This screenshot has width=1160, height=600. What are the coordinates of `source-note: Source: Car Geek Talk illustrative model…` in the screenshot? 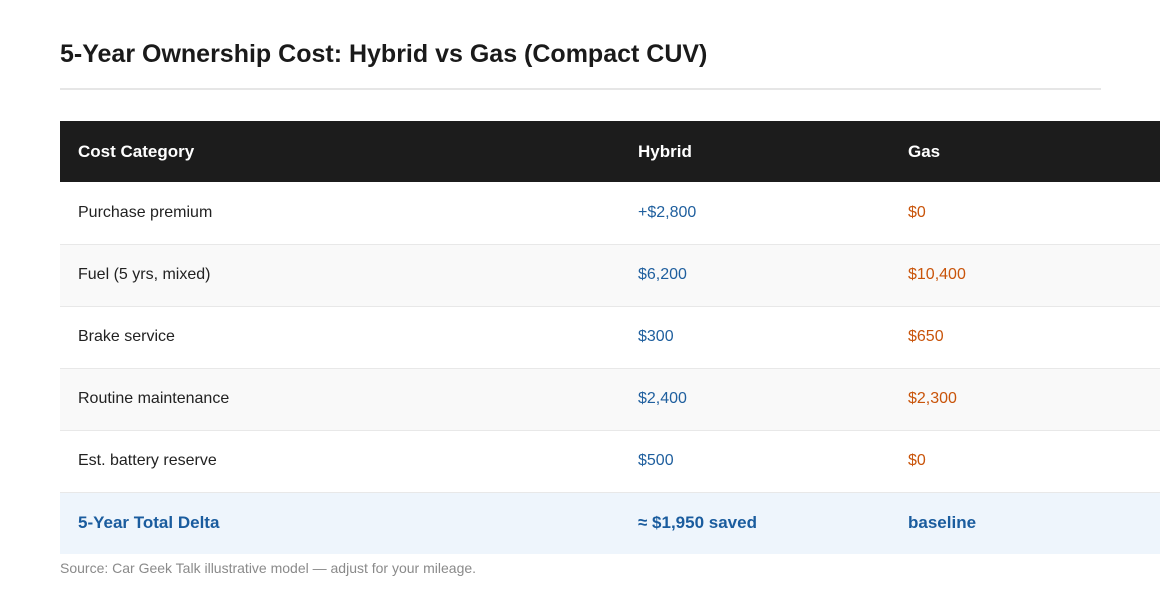 It's located at (268, 568).